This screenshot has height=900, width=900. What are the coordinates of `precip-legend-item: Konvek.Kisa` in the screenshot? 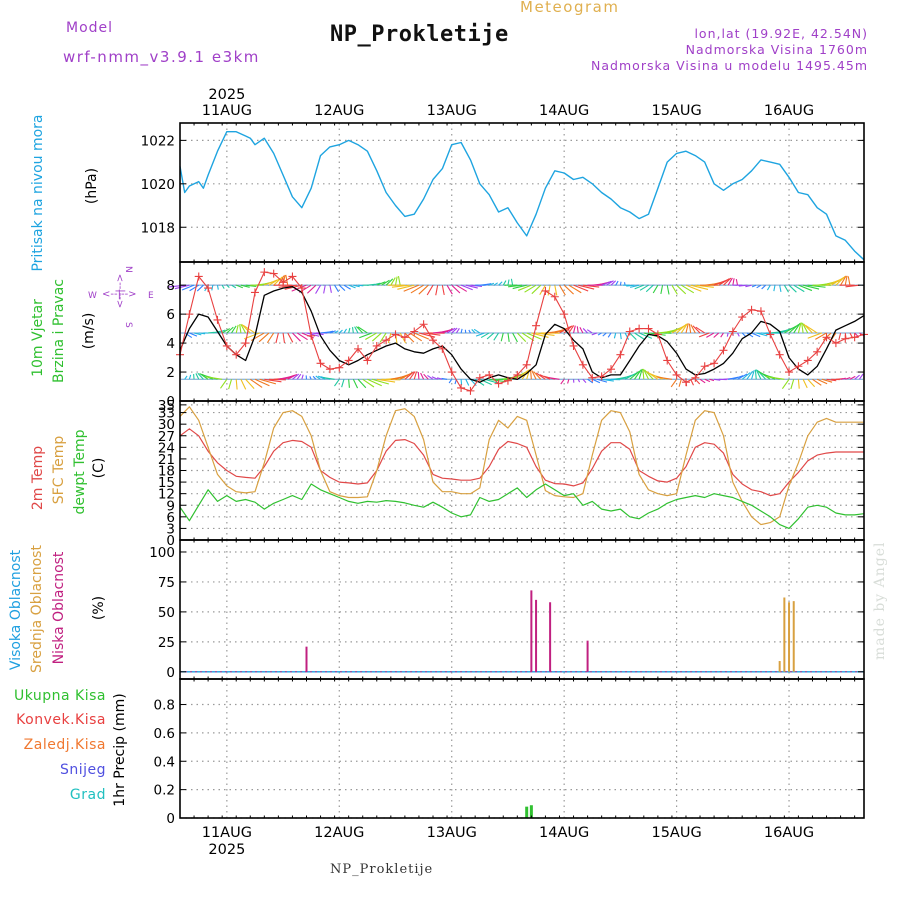 It's located at (61, 720).